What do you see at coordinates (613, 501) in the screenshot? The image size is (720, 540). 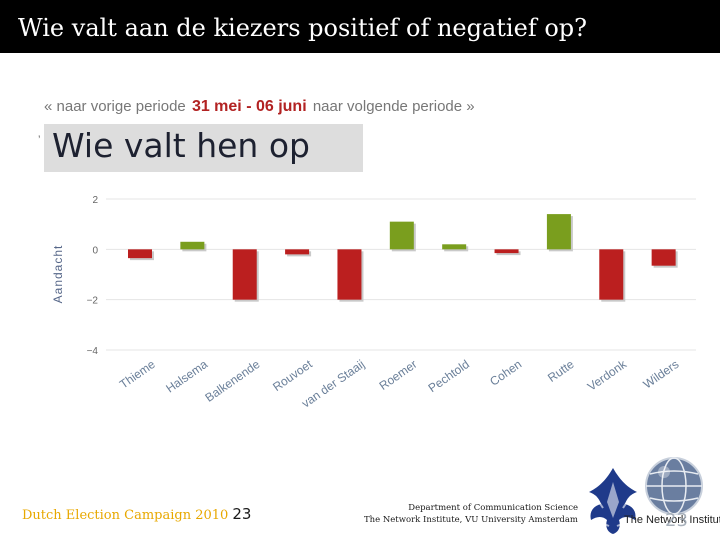 I see `vu-griffin-logo-icon` at bounding box center [613, 501].